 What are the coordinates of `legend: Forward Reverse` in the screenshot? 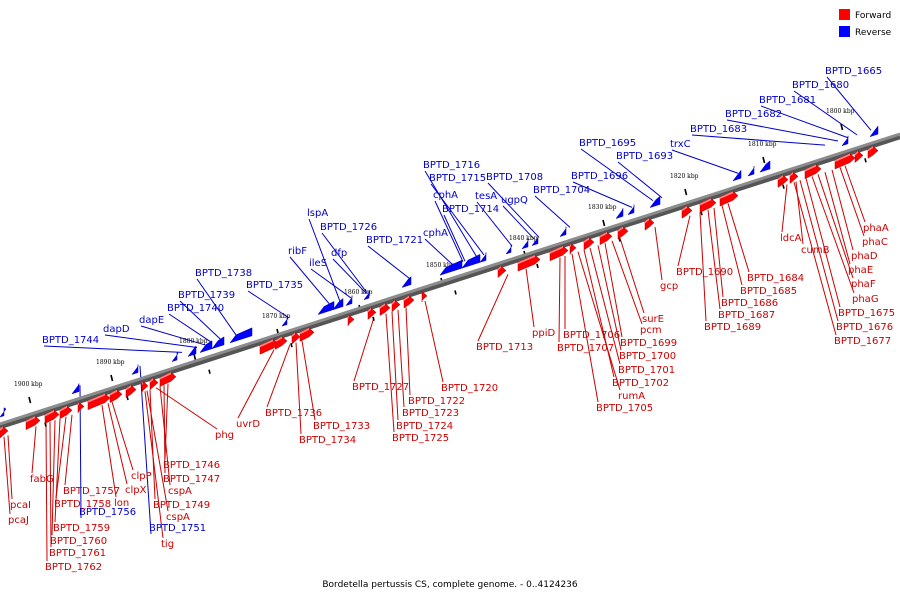 It's located at (865, 23).